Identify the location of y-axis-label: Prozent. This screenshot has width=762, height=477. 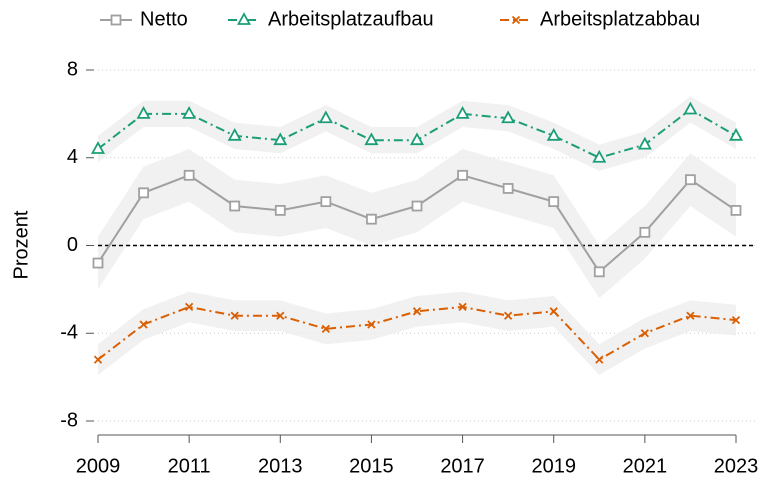
(21, 244).